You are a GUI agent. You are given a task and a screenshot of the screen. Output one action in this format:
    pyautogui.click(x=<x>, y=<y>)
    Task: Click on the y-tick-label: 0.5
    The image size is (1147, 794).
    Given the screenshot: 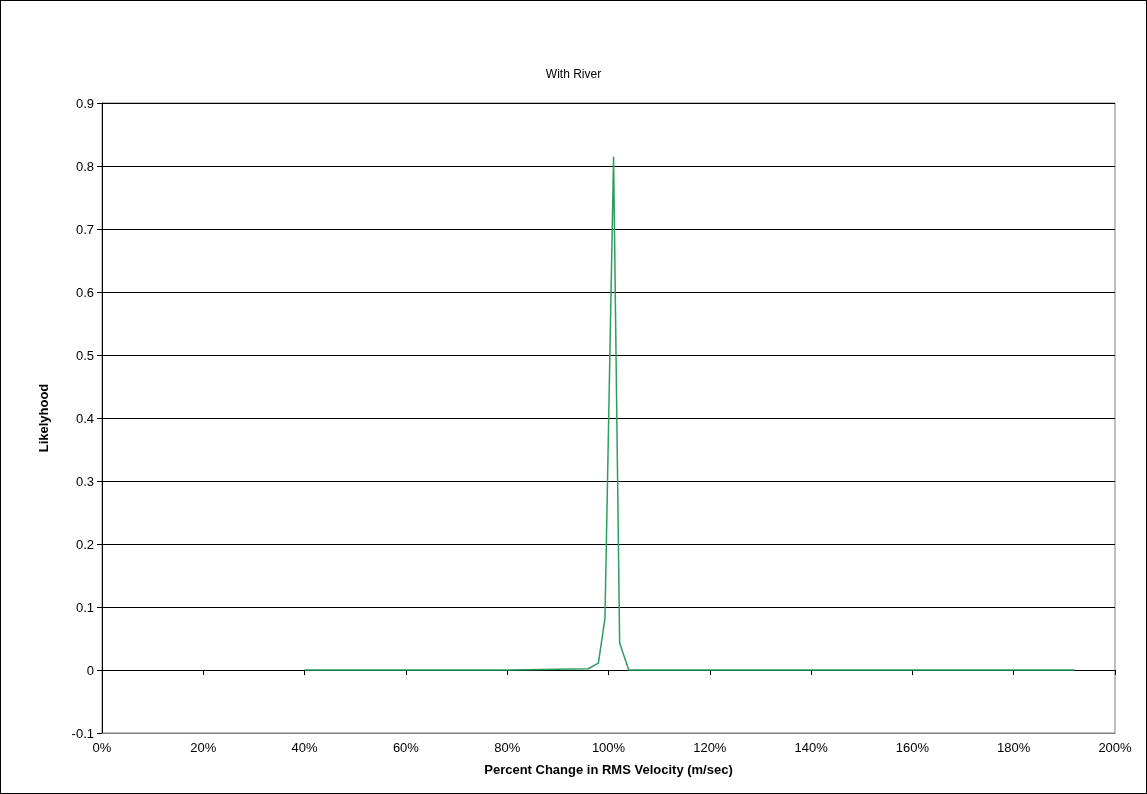 What is the action you would take?
    pyautogui.click(x=84, y=355)
    